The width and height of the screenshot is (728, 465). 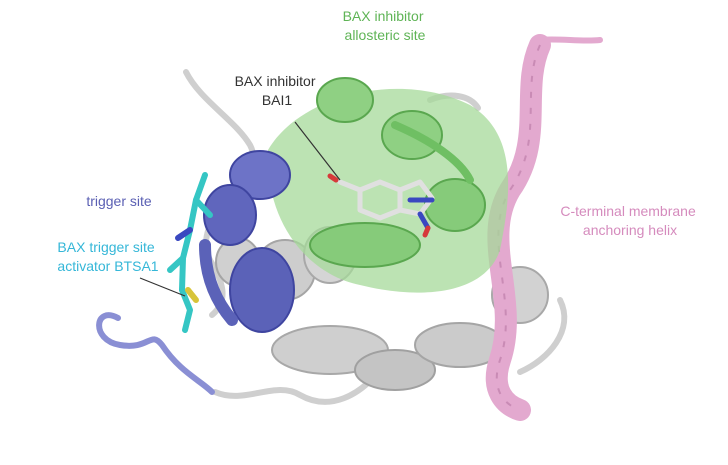 What do you see at coordinates (155, 353) in the screenshot?
I see `blue-loop` at bounding box center [155, 353].